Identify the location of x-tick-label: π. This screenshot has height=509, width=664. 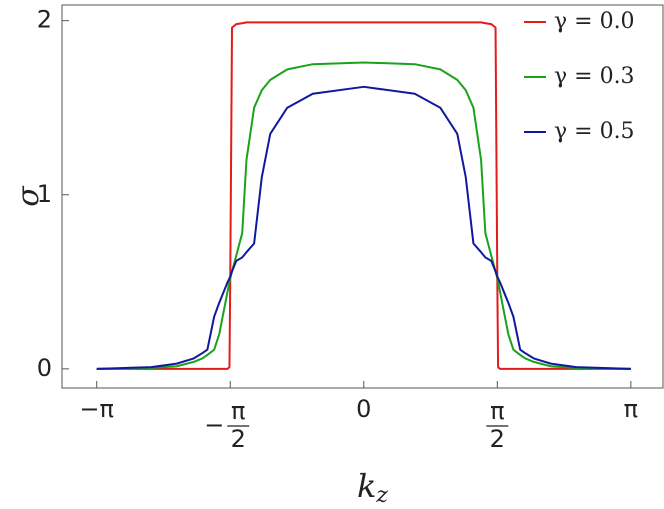
(631, 409).